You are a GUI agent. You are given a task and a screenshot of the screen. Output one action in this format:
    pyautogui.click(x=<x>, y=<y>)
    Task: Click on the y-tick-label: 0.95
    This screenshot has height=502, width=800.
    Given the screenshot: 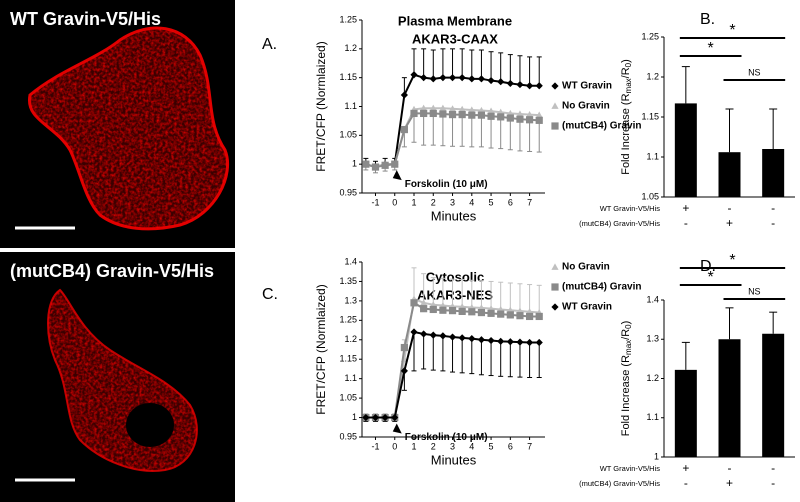 What is the action you would take?
    pyautogui.click(x=348, y=192)
    